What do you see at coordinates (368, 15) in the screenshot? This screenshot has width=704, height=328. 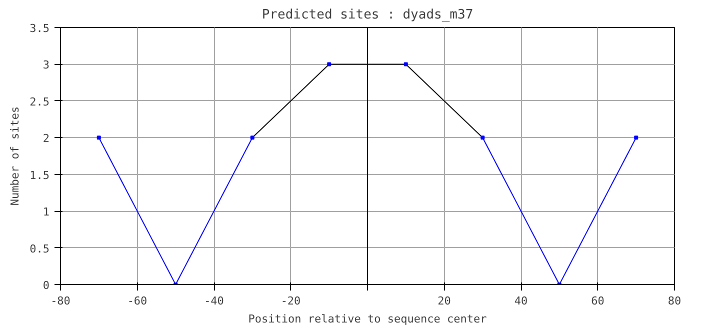 I see `chart-title: Predicted sites : dyads_m37` at bounding box center [368, 15].